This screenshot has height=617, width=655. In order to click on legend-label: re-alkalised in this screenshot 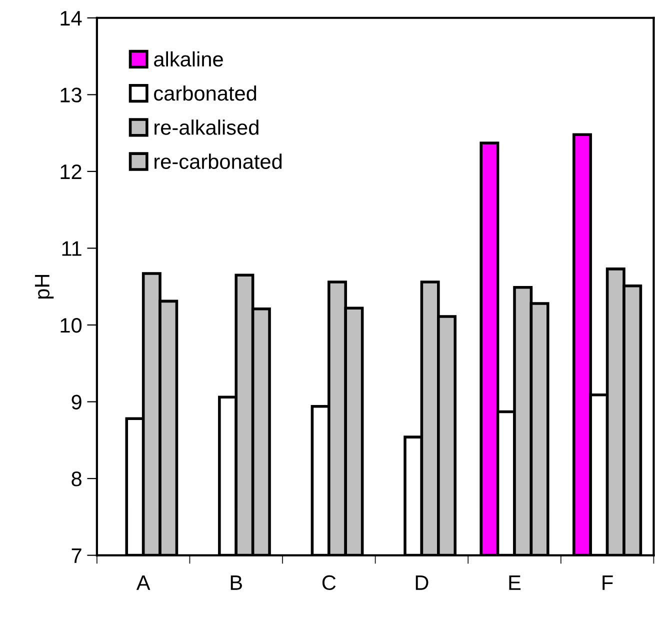, I will do `click(206, 127)`.